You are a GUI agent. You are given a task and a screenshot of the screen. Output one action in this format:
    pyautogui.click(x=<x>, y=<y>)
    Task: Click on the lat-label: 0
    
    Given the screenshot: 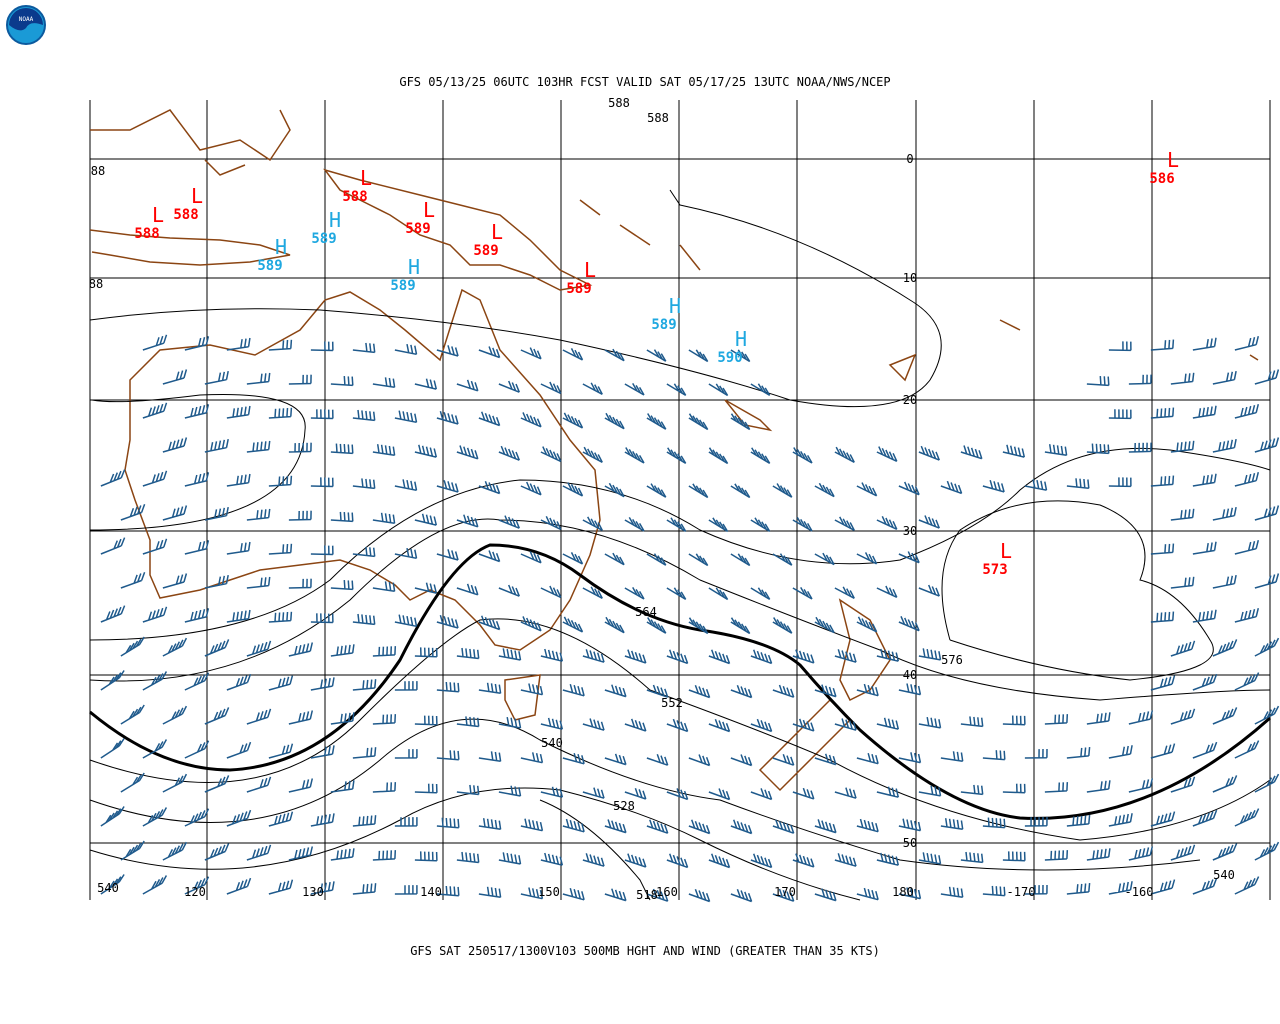 What is the action you would take?
    pyautogui.click(x=909, y=159)
    